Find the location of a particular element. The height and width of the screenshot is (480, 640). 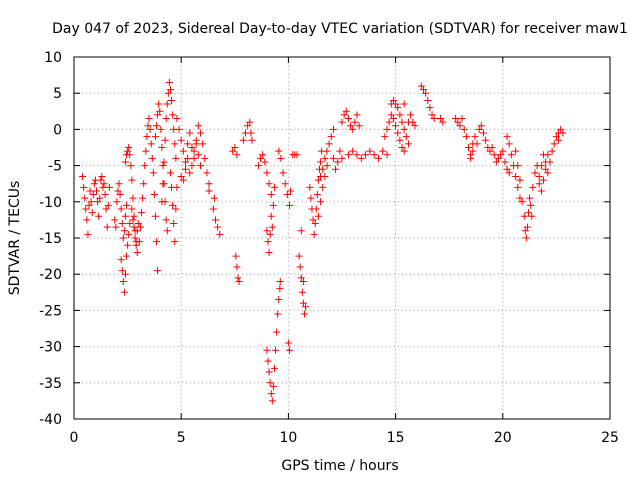

y-tick-label: 5 is located at coordinates (57, 94).